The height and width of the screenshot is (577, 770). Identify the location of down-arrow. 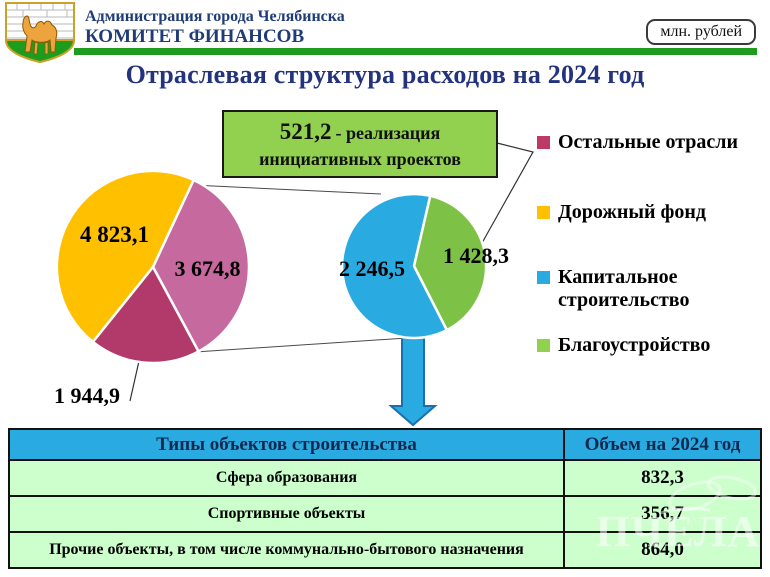
(413, 379).